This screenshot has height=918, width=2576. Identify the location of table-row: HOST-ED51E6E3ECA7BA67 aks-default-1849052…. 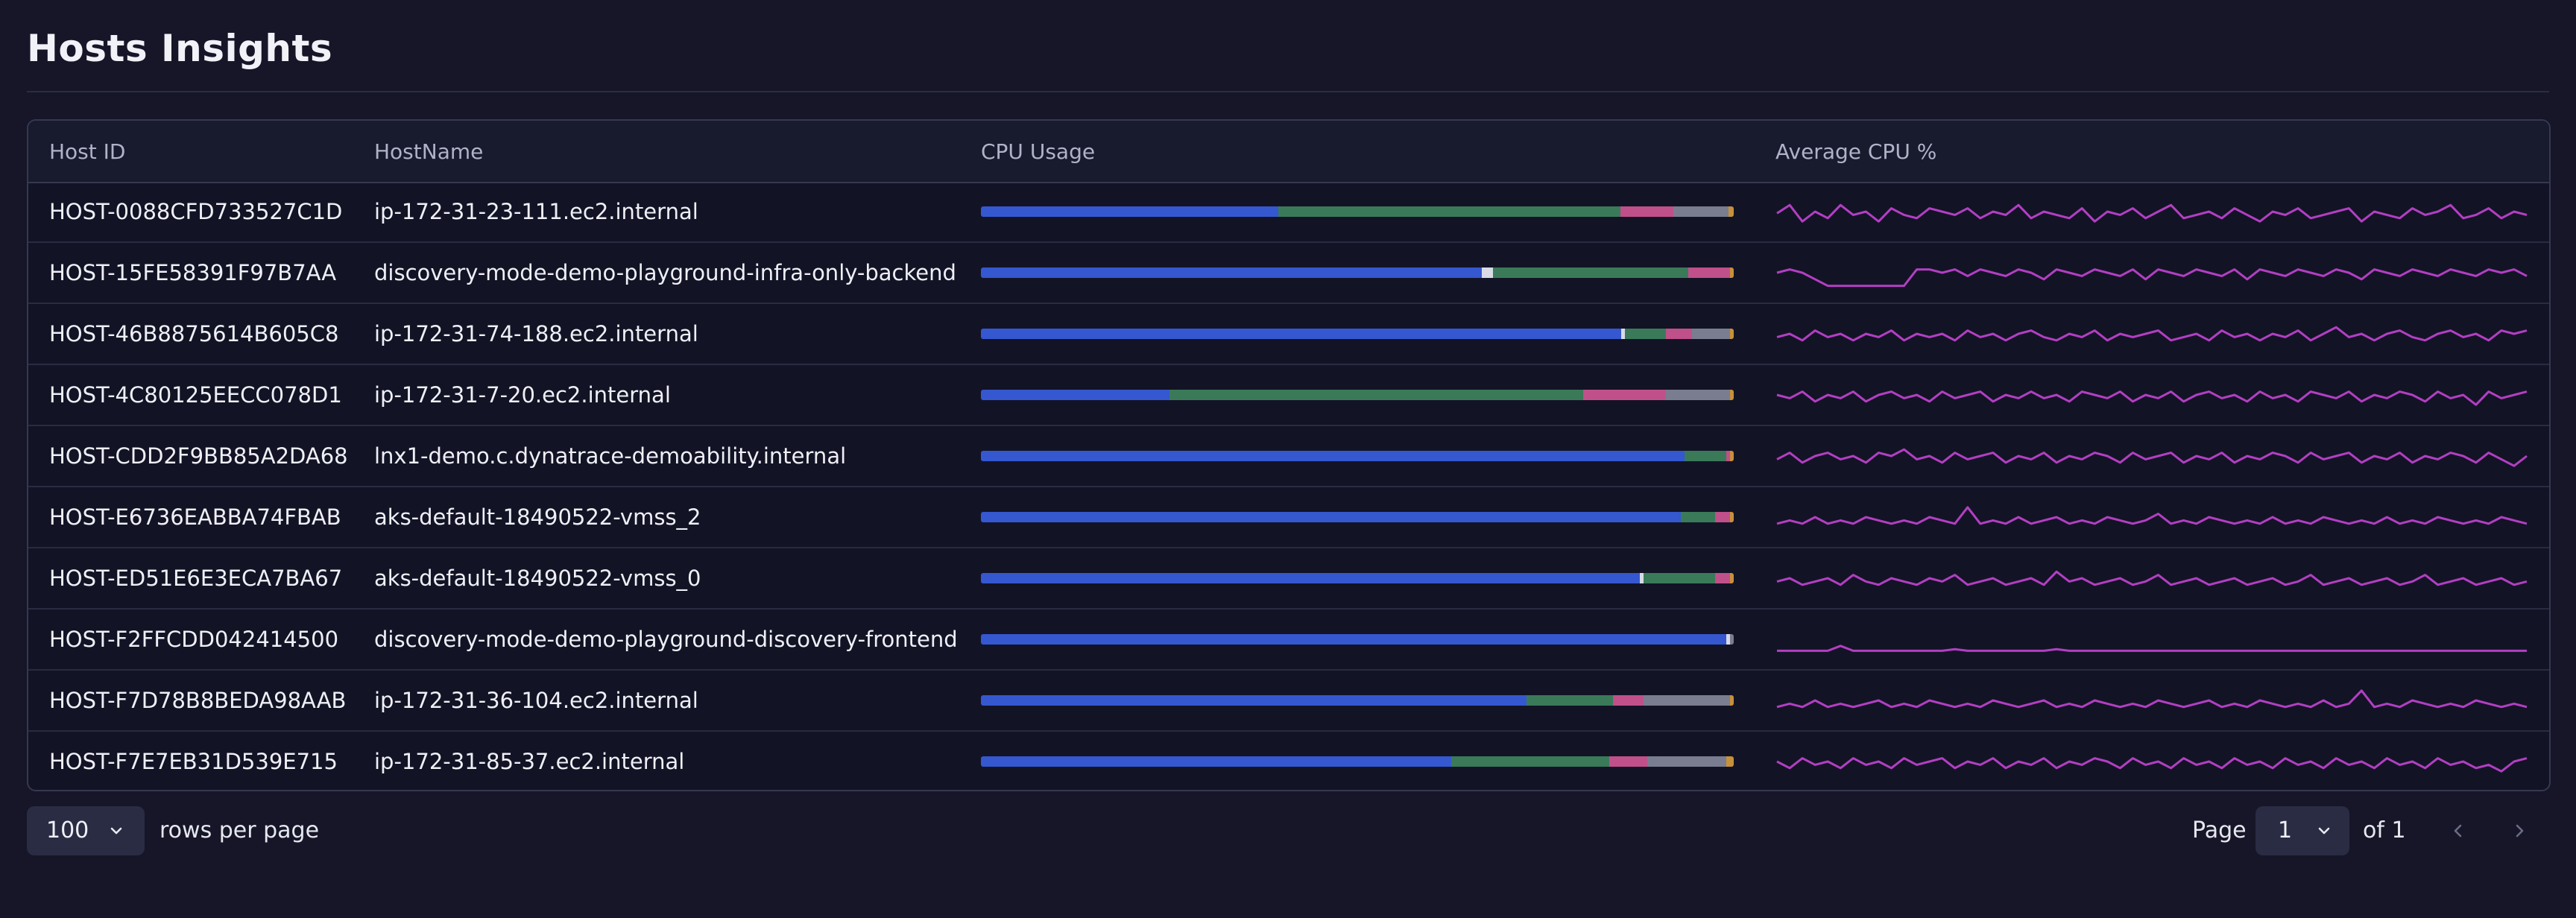
(1288, 579).